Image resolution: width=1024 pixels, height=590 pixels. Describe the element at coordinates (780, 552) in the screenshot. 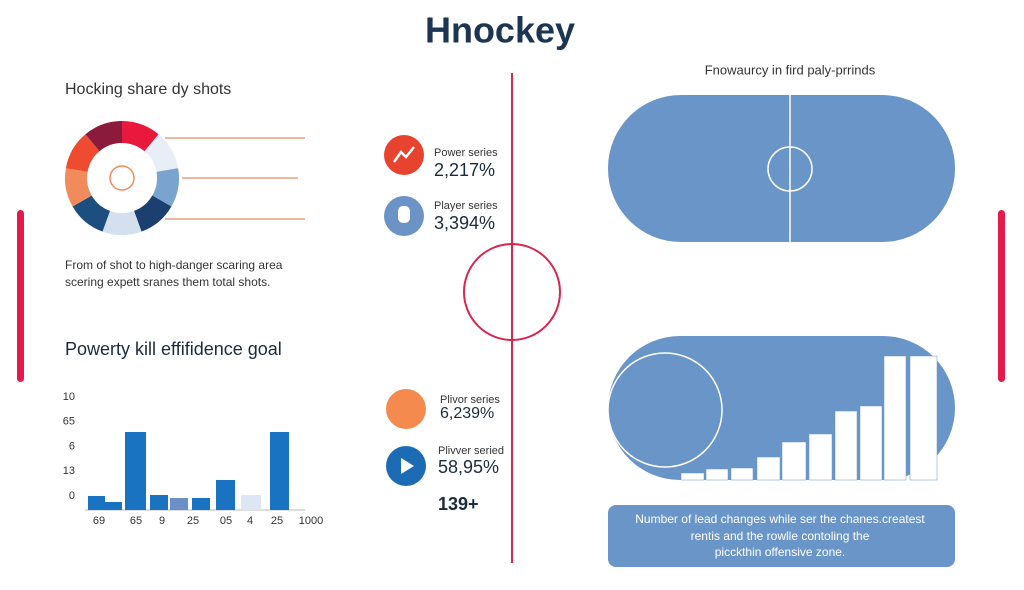

I see `note: picckthin offensive zone.` at that location.